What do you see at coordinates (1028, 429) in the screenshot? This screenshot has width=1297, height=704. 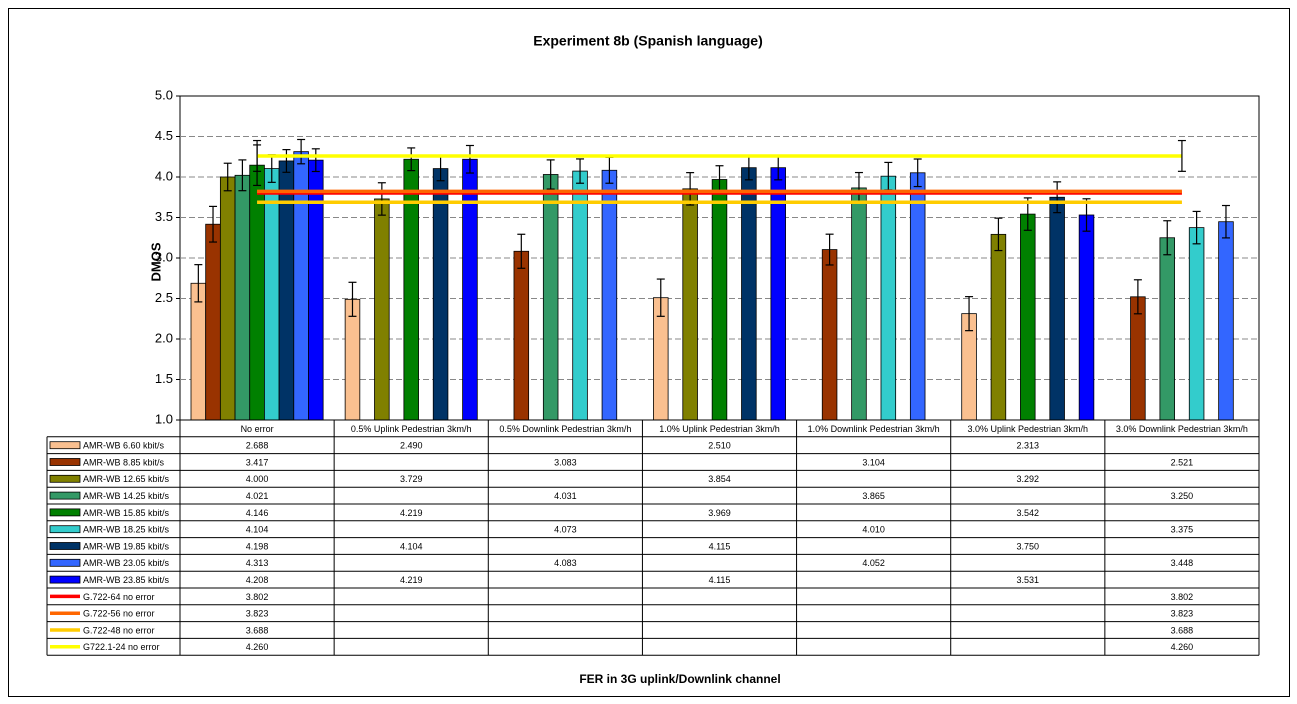 I see `x-tick-label: 3.0% Uplink Pedestrian 3km/h` at bounding box center [1028, 429].